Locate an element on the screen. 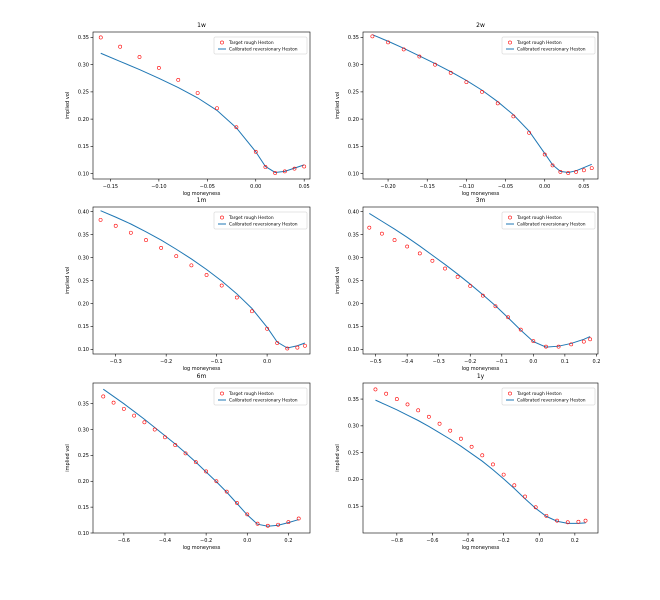 The width and height of the screenshot is (660, 600). x-axis-label: log moneyness is located at coordinates (202, 369).